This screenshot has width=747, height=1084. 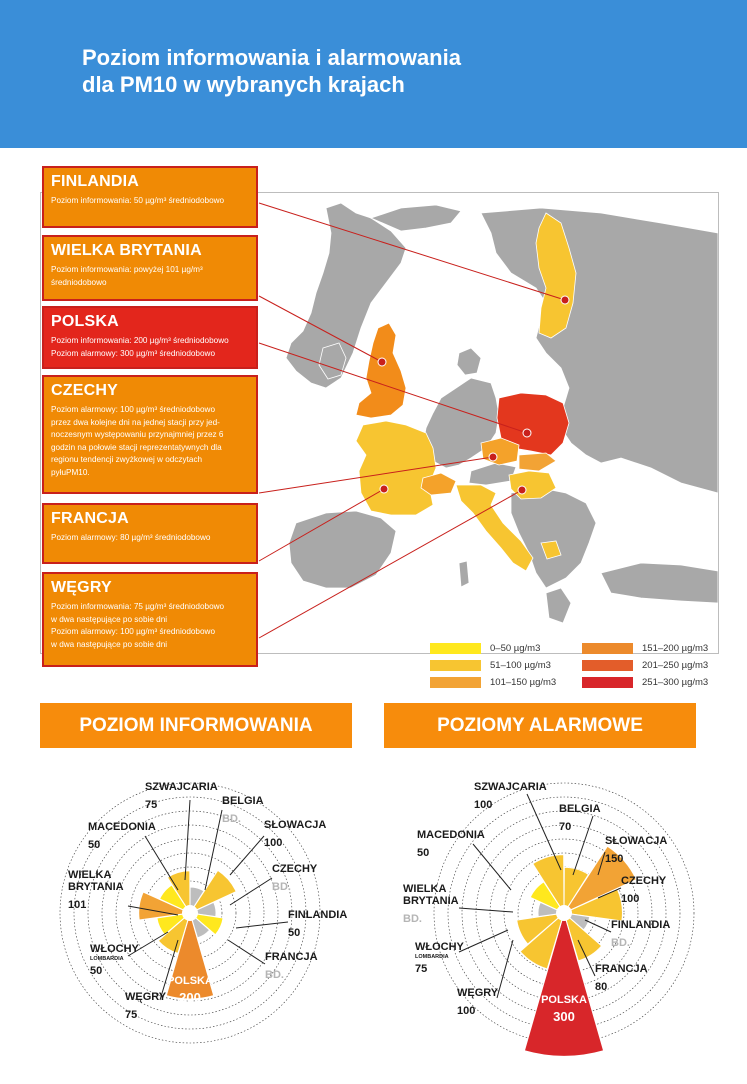 What do you see at coordinates (553, 538) in the screenshot?
I see `balkans-shape` at bounding box center [553, 538].